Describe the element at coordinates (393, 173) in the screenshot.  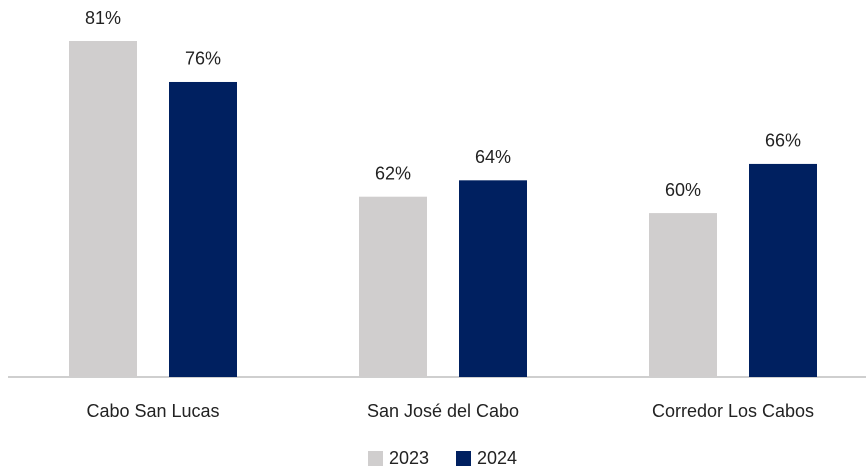
I see `data-label: 62%` at that location.